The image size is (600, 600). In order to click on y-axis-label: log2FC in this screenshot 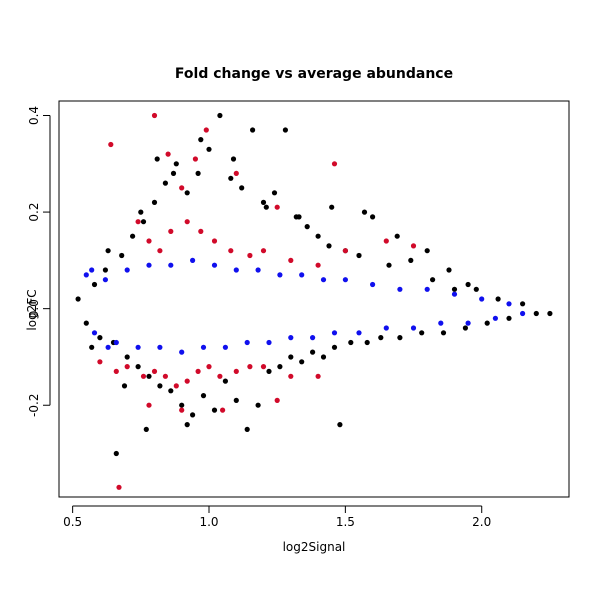, I will do `click(32, 309)`.